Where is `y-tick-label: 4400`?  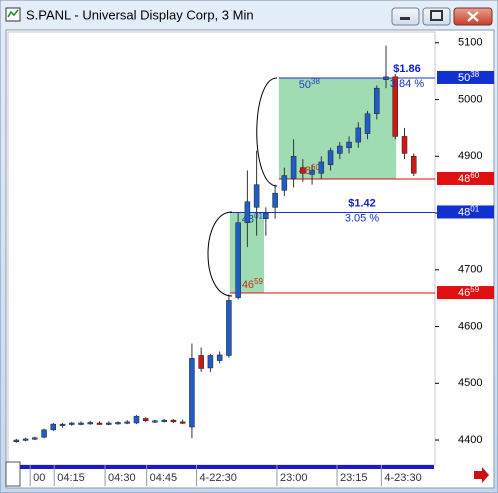 y-tick-label: 4400 is located at coordinates (470, 440).